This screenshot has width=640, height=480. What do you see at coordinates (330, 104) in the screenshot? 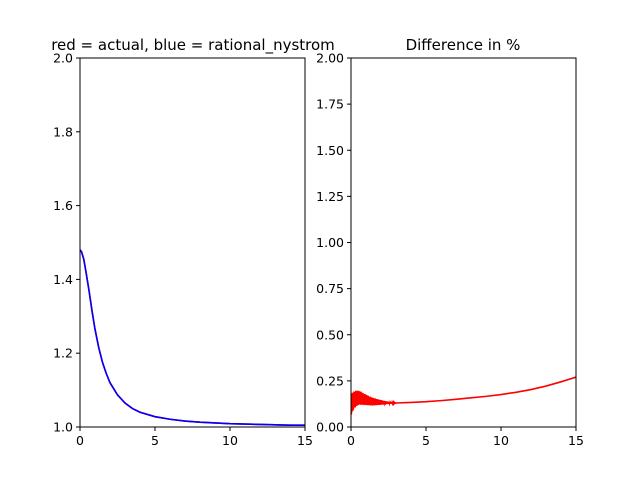
I see `right-y-tick-label: 1.75` at bounding box center [330, 104].